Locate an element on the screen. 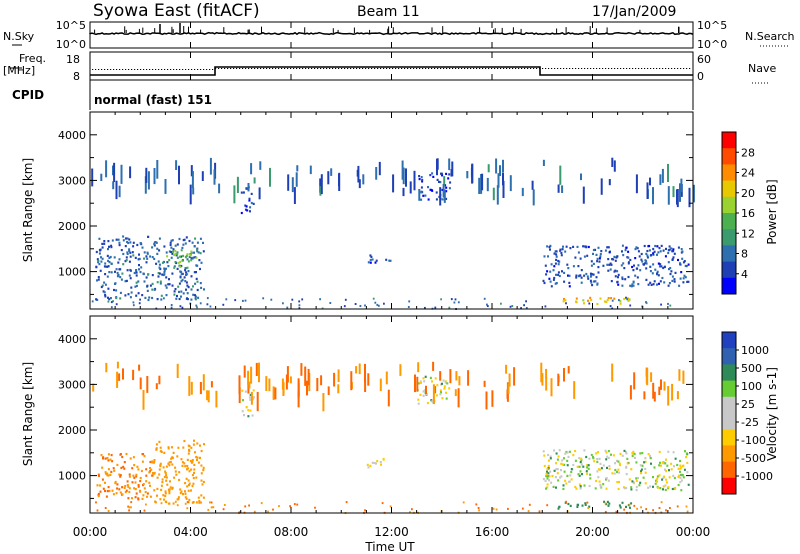 This screenshot has width=800, height=554. y-tick-label: 1000 is located at coordinates (72, 476).